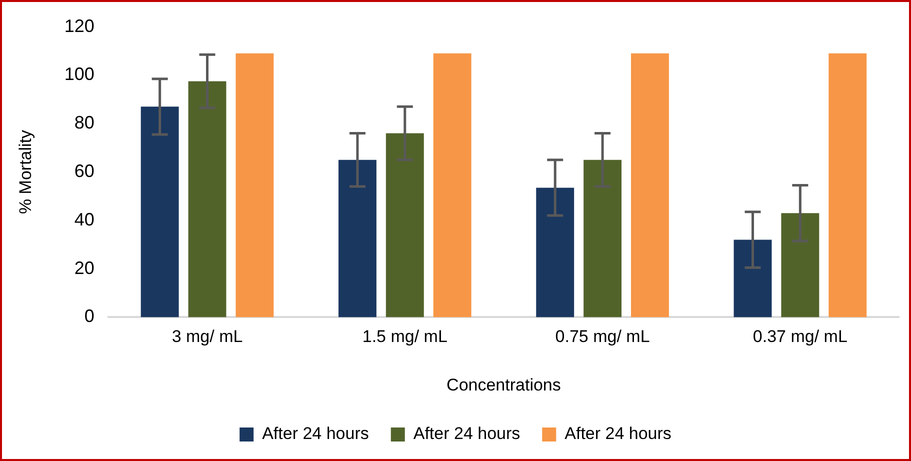 The image size is (911, 461). Describe the element at coordinates (207, 336) in the screenshot. I see `x-tick-label: 3 mg/ mL` at that location.